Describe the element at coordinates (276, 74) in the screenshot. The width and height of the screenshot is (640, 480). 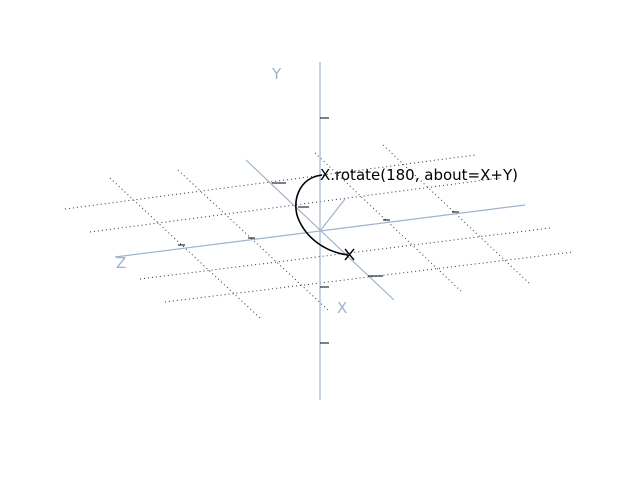
I see `y-axis-label: Y` at that location.